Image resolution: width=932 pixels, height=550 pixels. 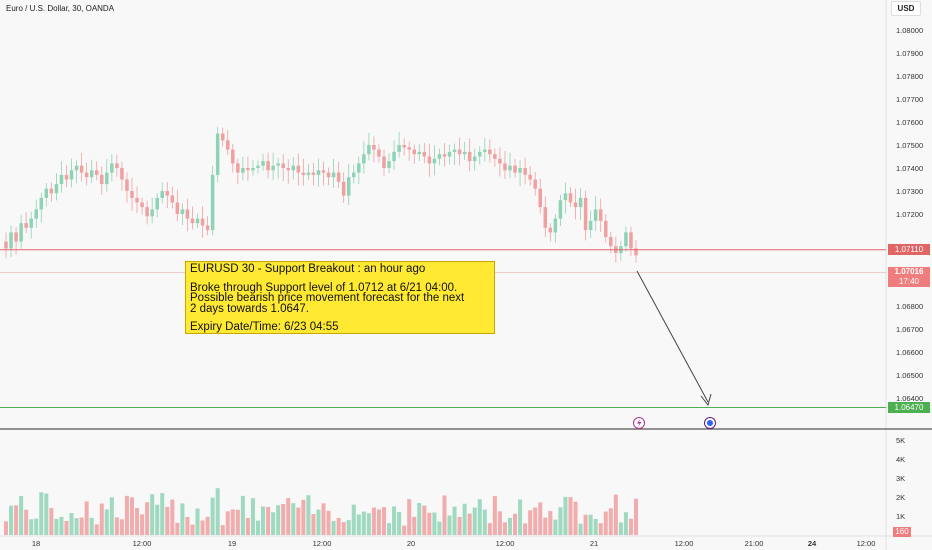 I want to click on current-price-tag: 1.07016 17:40, so click(x=909, y=277).